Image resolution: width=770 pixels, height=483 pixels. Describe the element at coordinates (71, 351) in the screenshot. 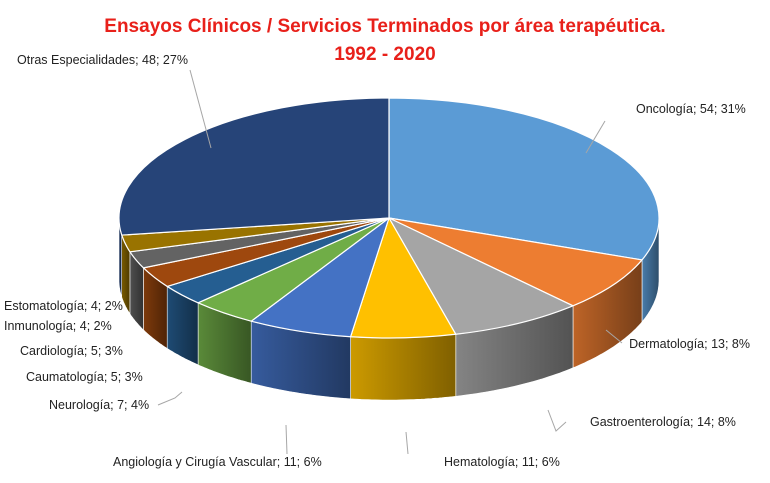

I see `data-label-cardiologia: Cardiología; 5; 3%` at that location.